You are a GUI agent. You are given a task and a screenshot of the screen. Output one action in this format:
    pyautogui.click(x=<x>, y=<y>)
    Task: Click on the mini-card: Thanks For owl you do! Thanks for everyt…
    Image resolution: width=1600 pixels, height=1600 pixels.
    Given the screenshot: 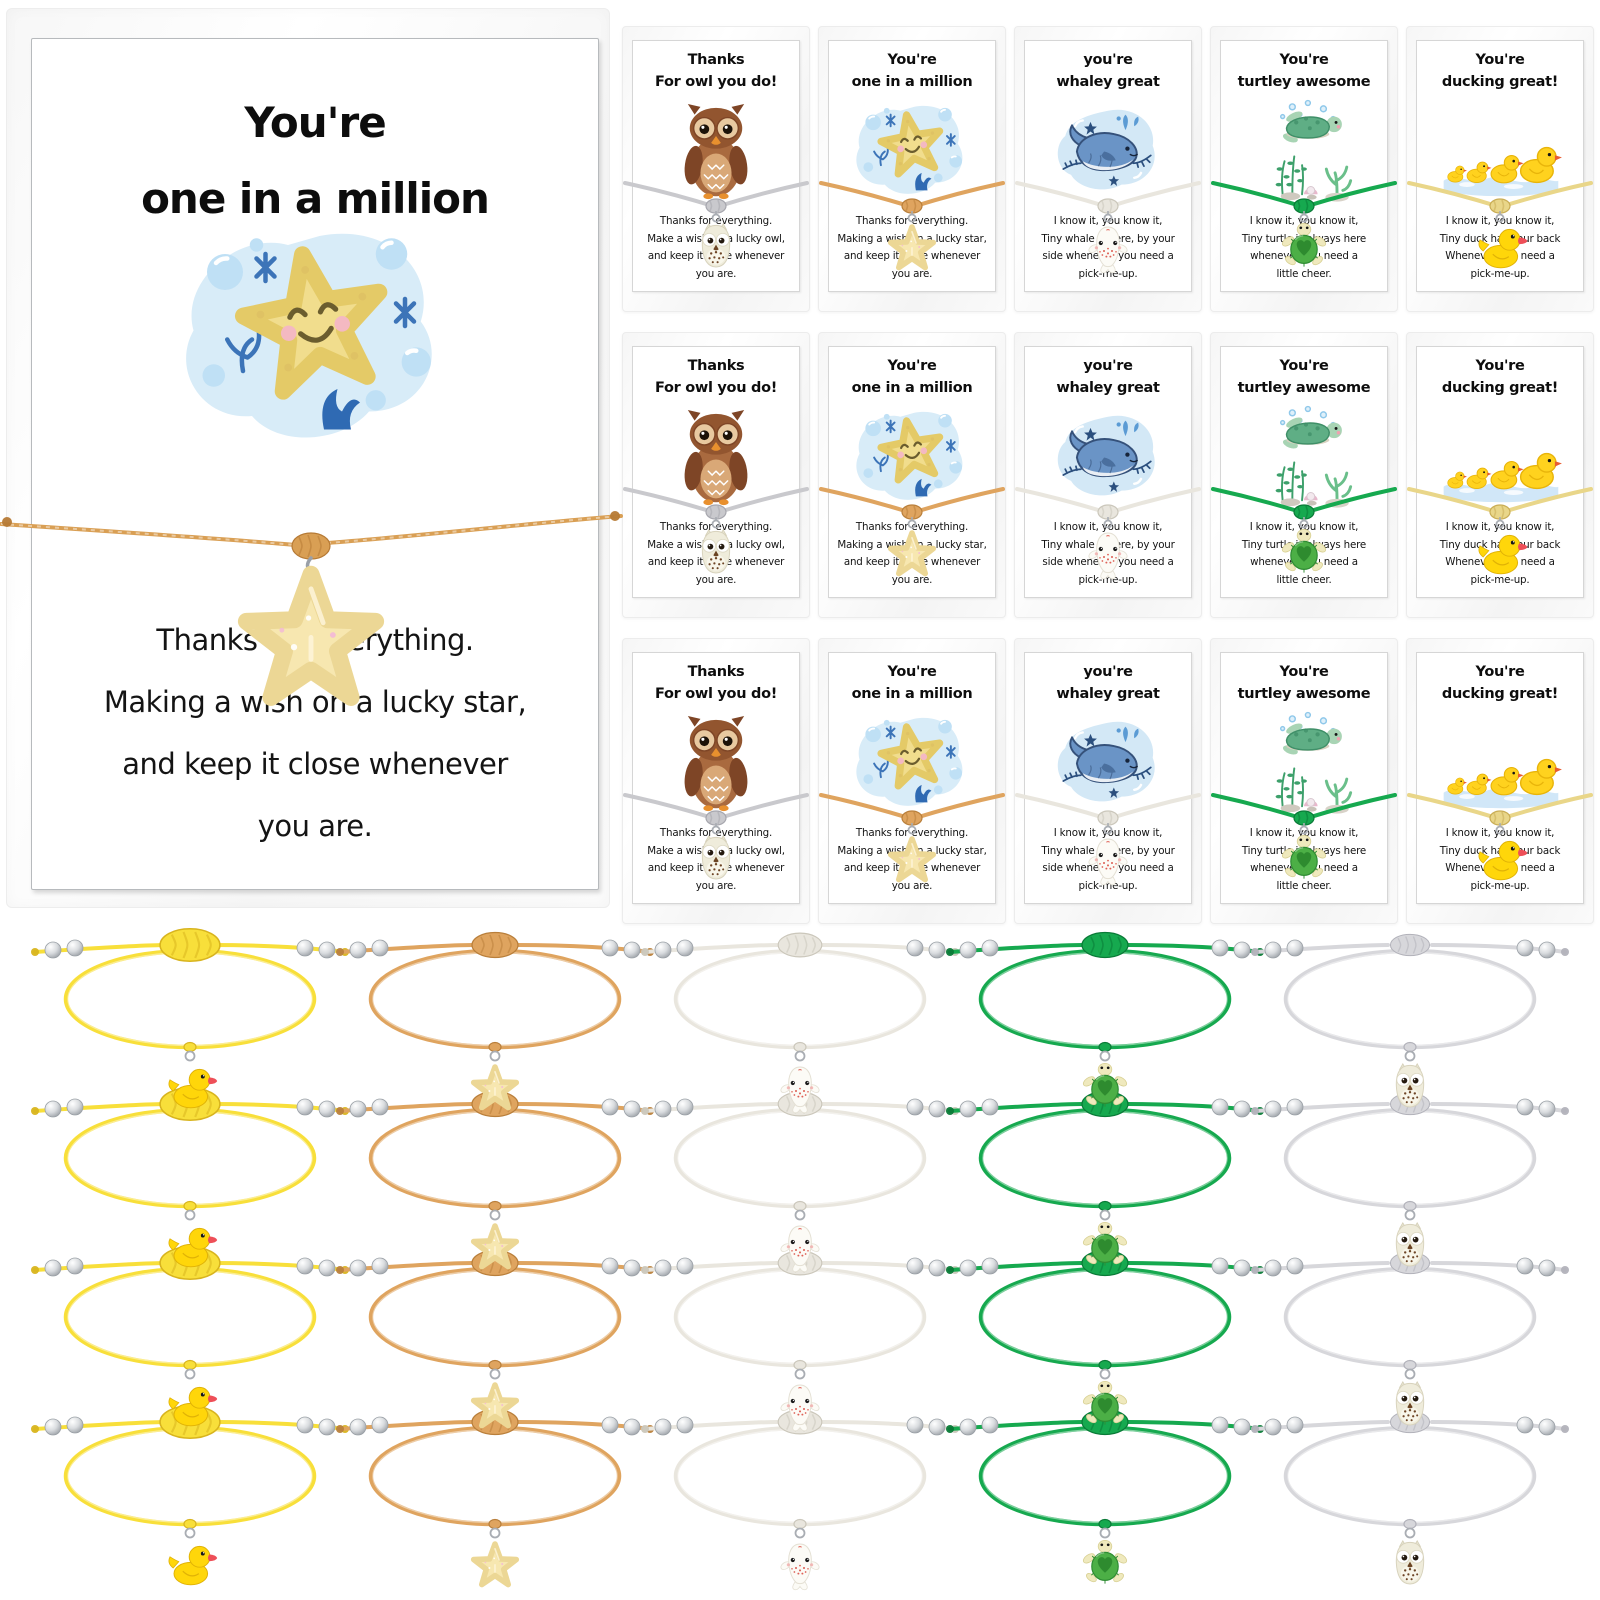 What is the action you would take?
    pyautogui.click(x=716, y=778)
    